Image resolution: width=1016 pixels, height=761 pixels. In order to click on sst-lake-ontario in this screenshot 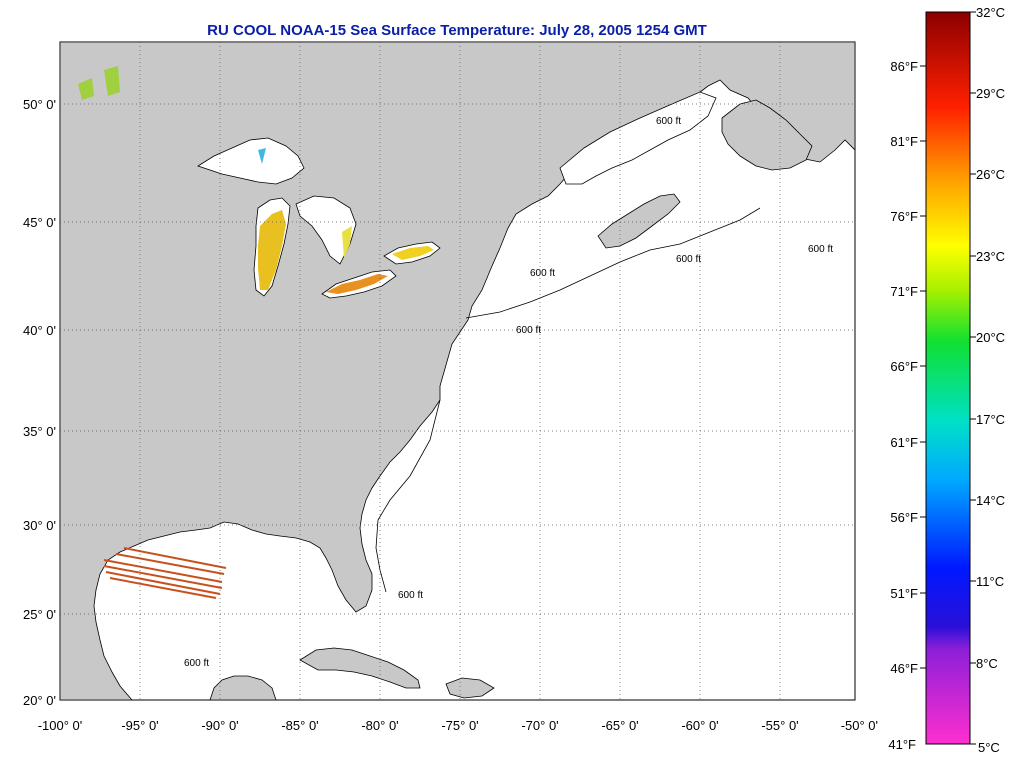, I will do `click(413, 253)`.